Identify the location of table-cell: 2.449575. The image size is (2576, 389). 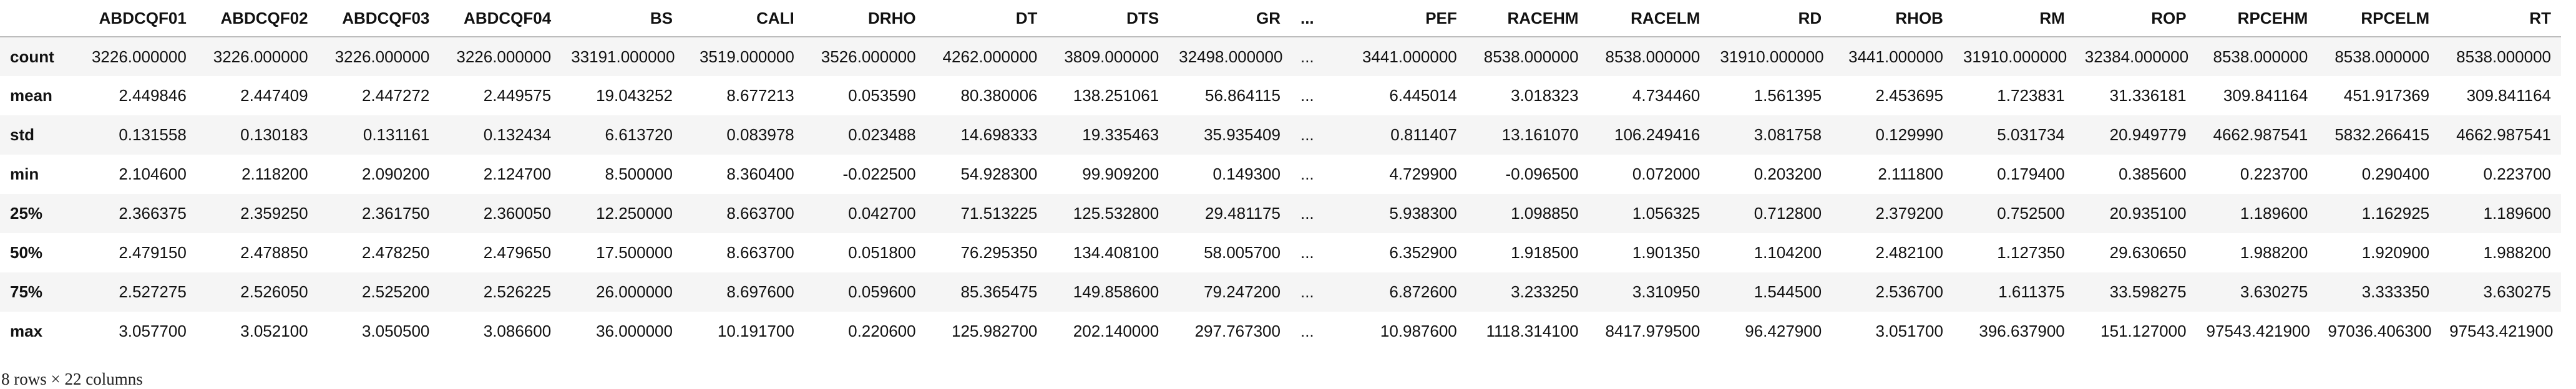
(517, 96).